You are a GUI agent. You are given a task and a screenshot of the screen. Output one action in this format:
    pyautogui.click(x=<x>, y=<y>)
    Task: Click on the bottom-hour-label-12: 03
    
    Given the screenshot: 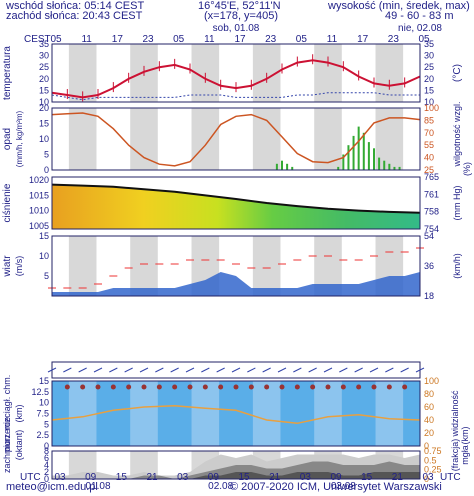 What is the action you would take?
    pyautogui.click(x=428, y=477)
    